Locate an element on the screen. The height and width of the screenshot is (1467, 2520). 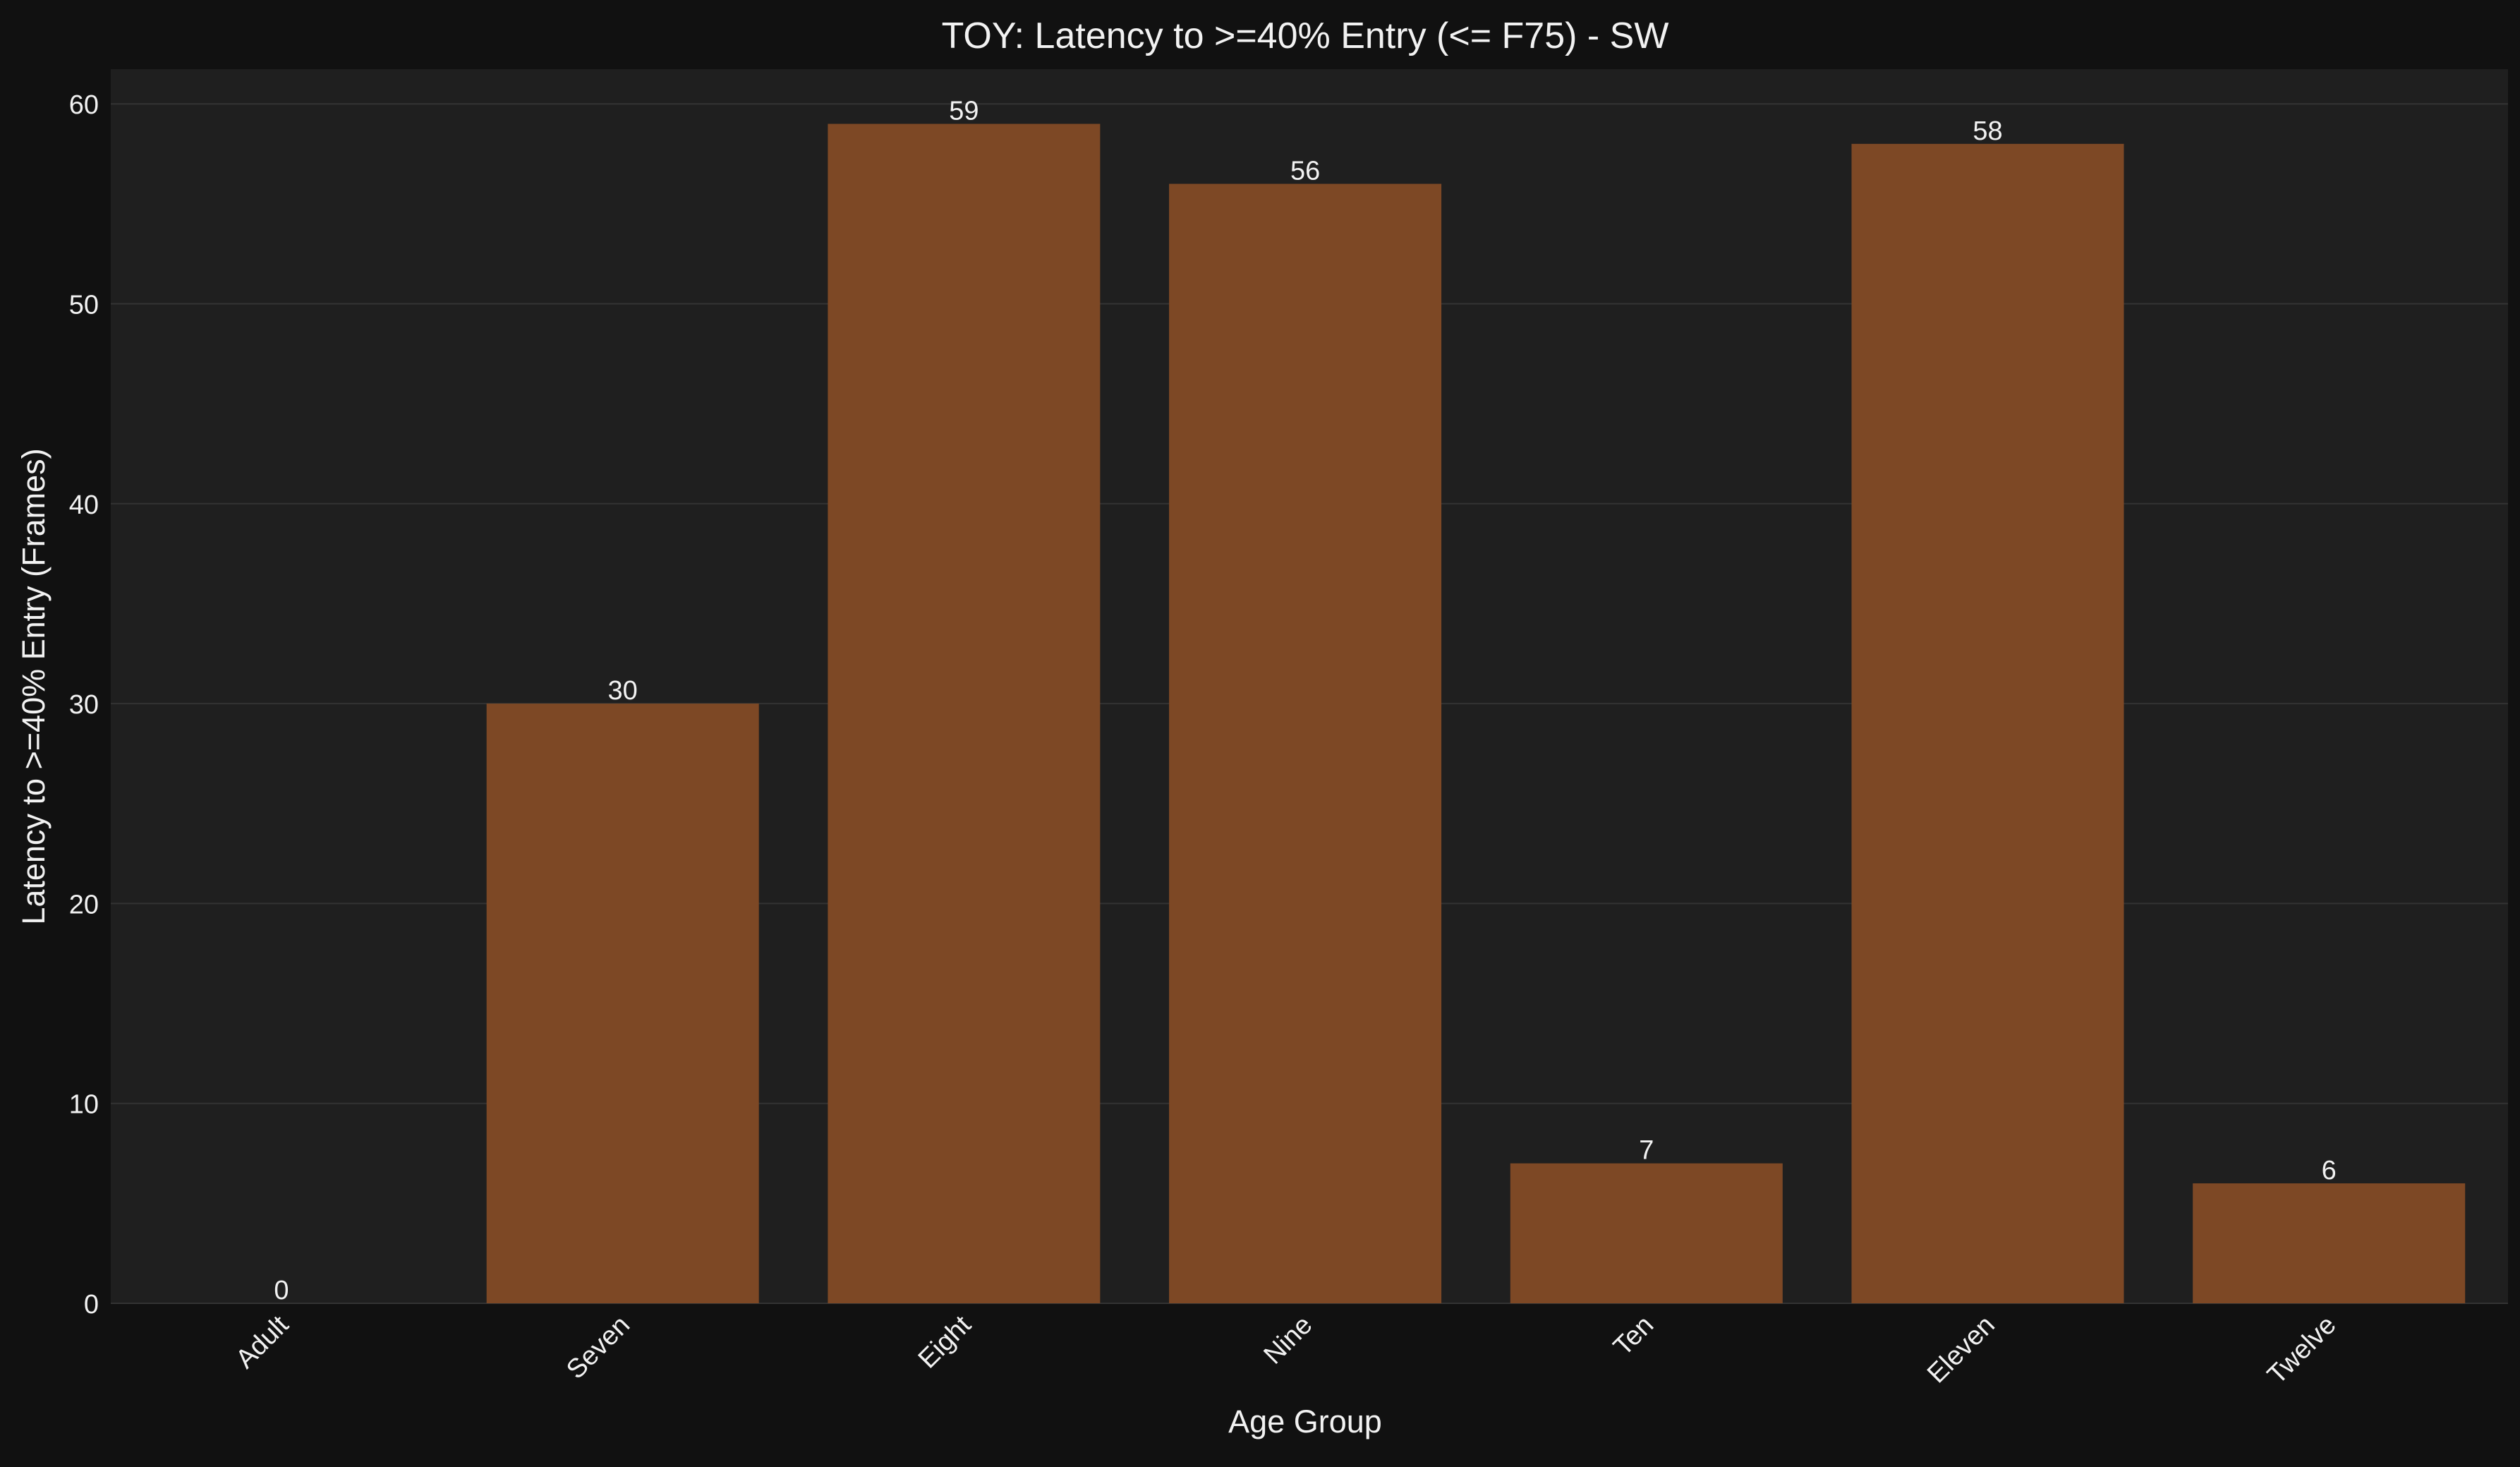
y-tick-label: 20 is located at coordinates (84, 904).